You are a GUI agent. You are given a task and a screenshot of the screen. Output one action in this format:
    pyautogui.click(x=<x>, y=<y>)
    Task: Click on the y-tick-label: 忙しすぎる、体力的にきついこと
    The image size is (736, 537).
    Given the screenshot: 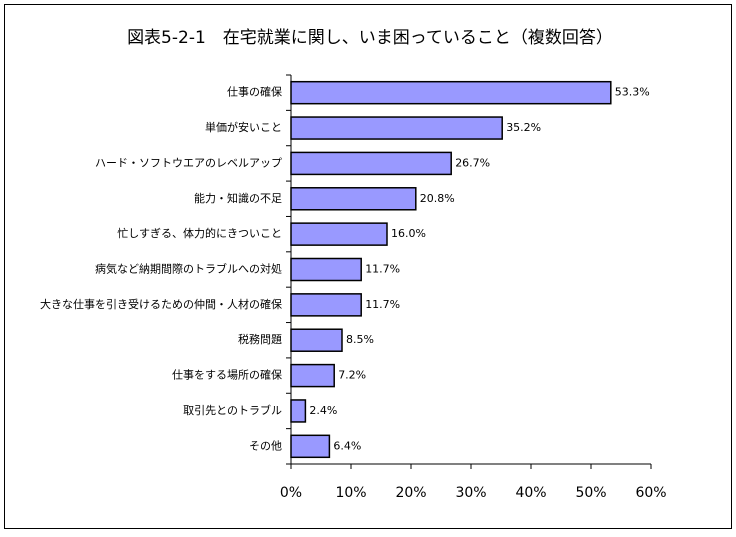 What is the action you would take?
    pyautogui.click(x=199, y=233)
    